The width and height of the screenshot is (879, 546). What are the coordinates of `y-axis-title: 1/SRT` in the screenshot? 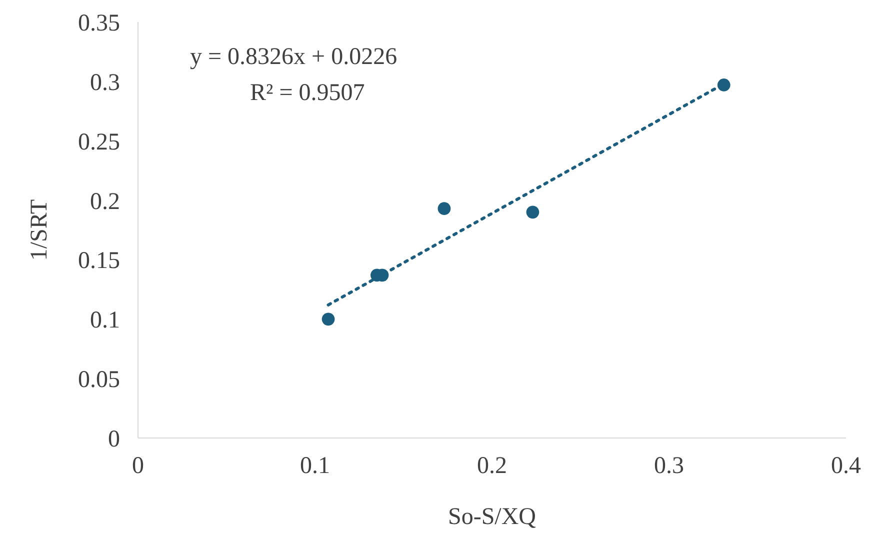 It's located at (39, 230).